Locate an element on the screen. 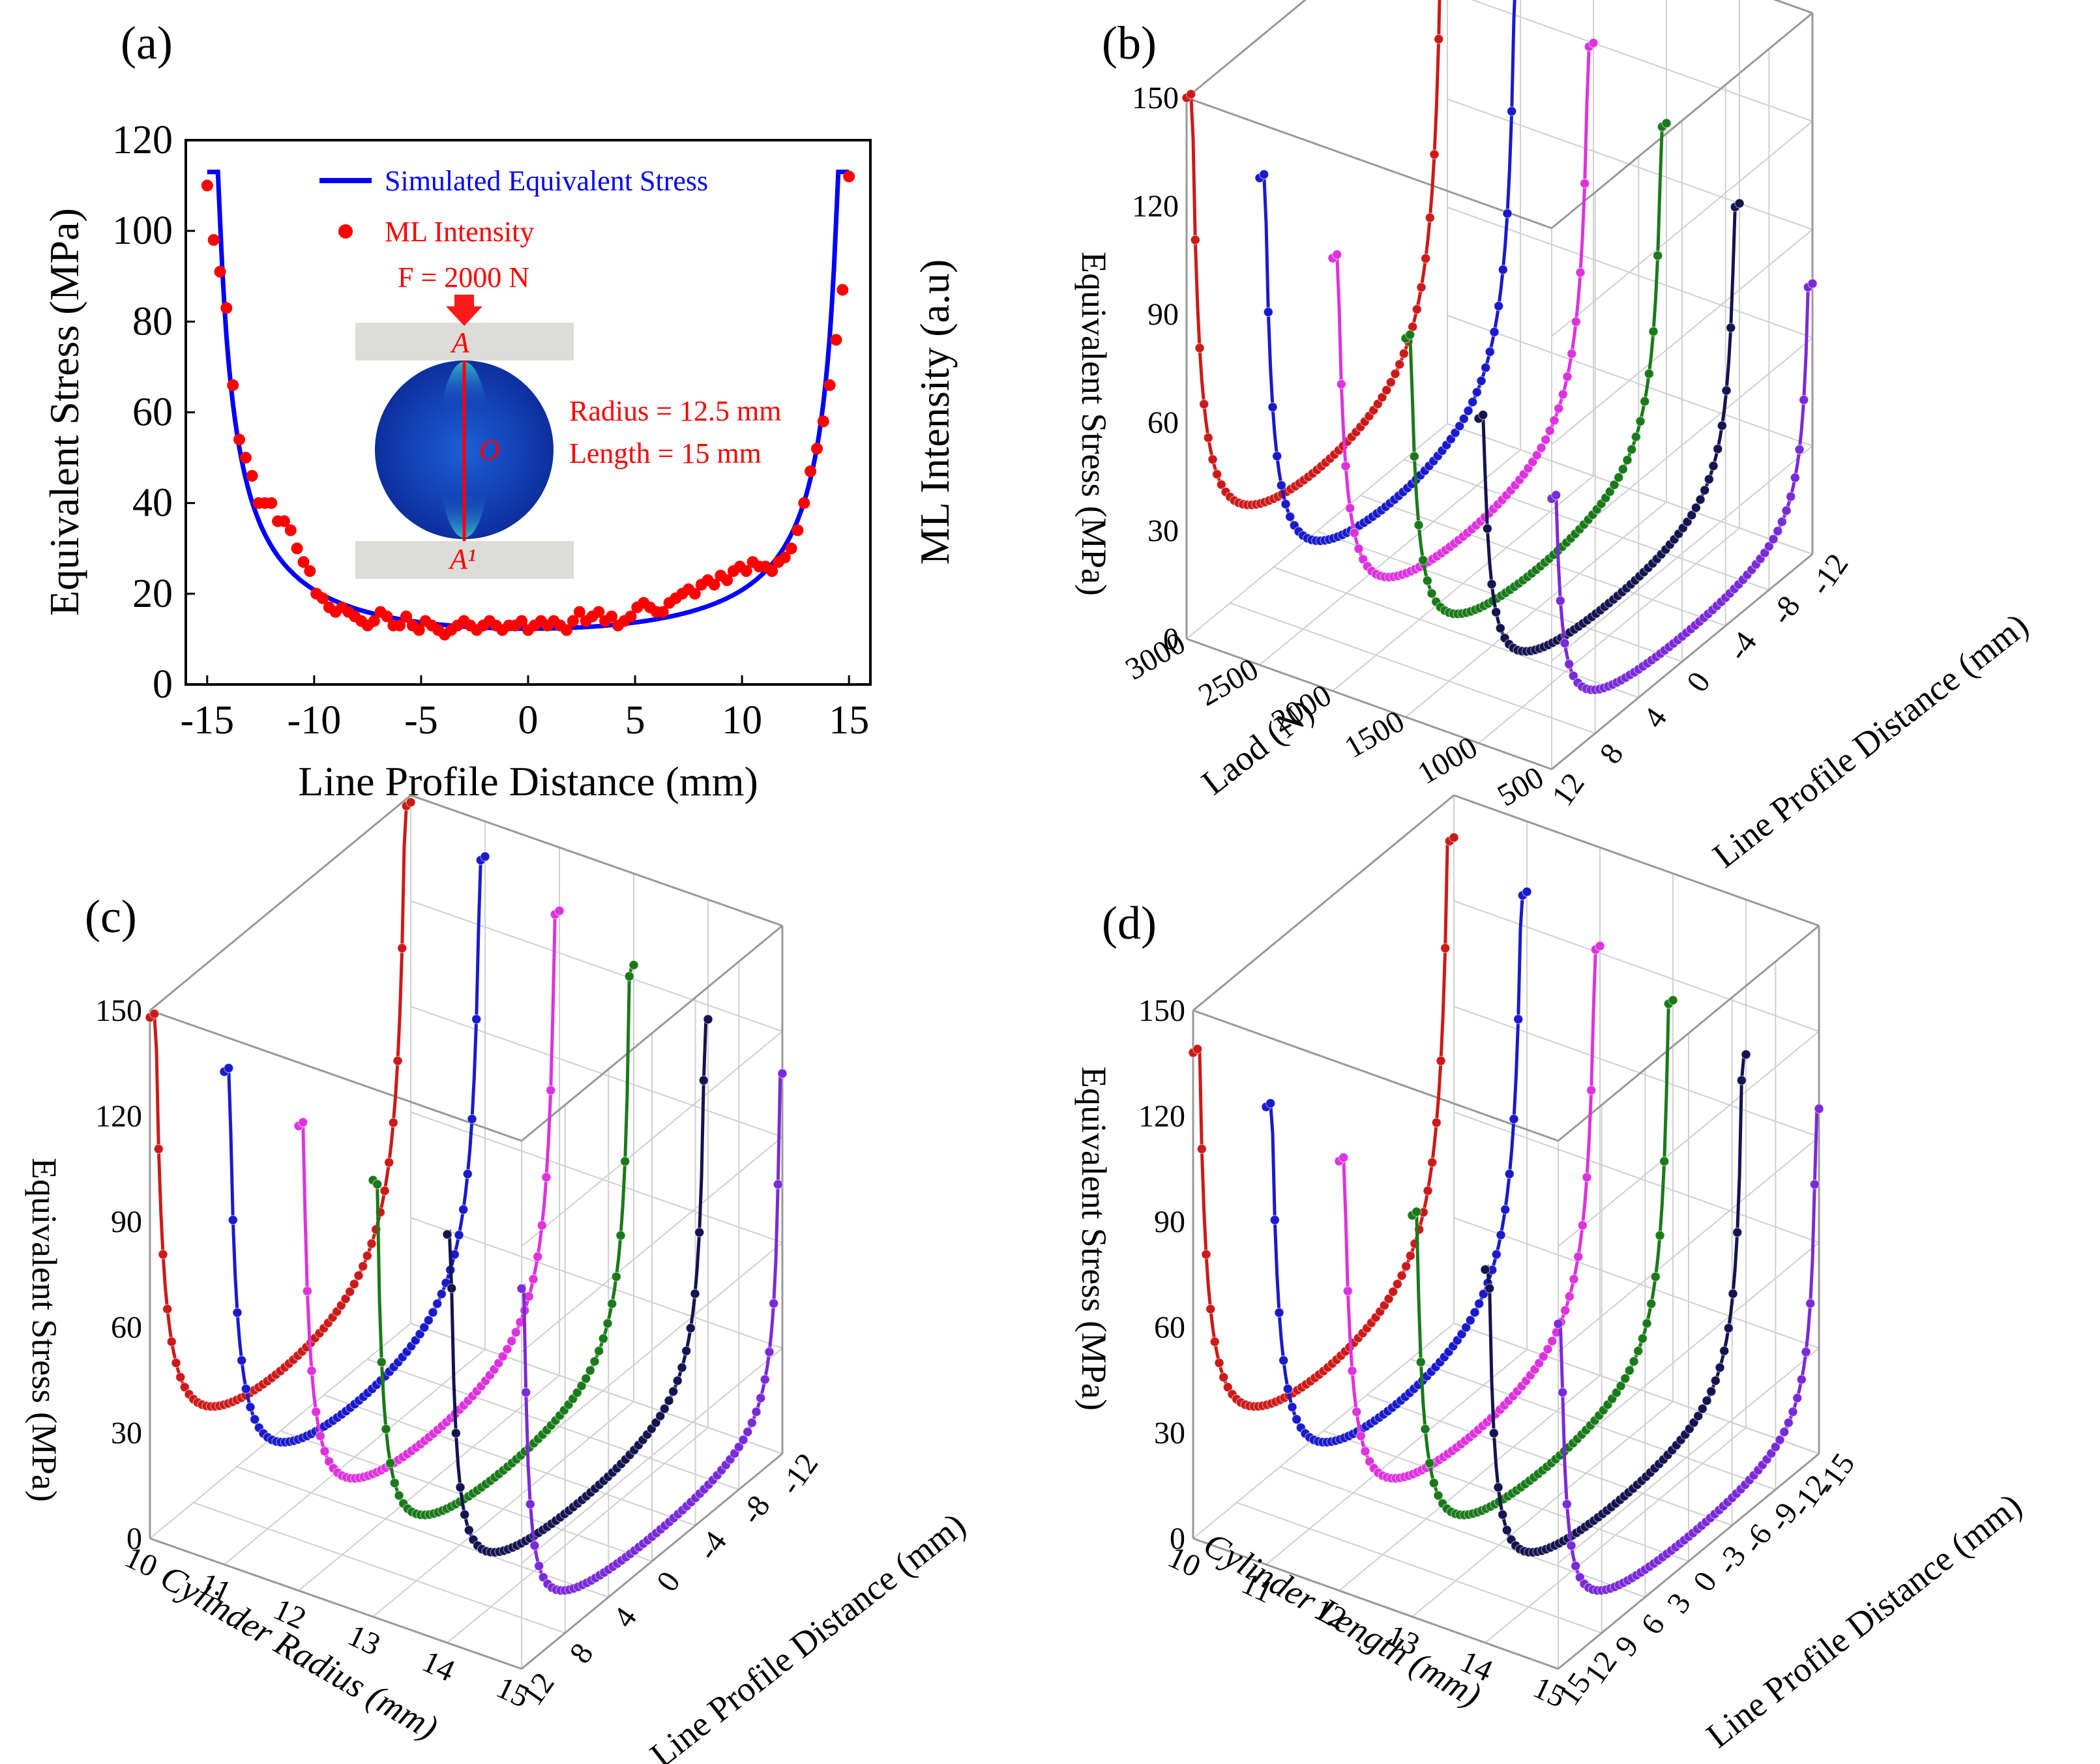 Image resolution: width=2100 pixels, height=1764 pixels. a-ytick-label: 100 is located at coordinates (142, 231).